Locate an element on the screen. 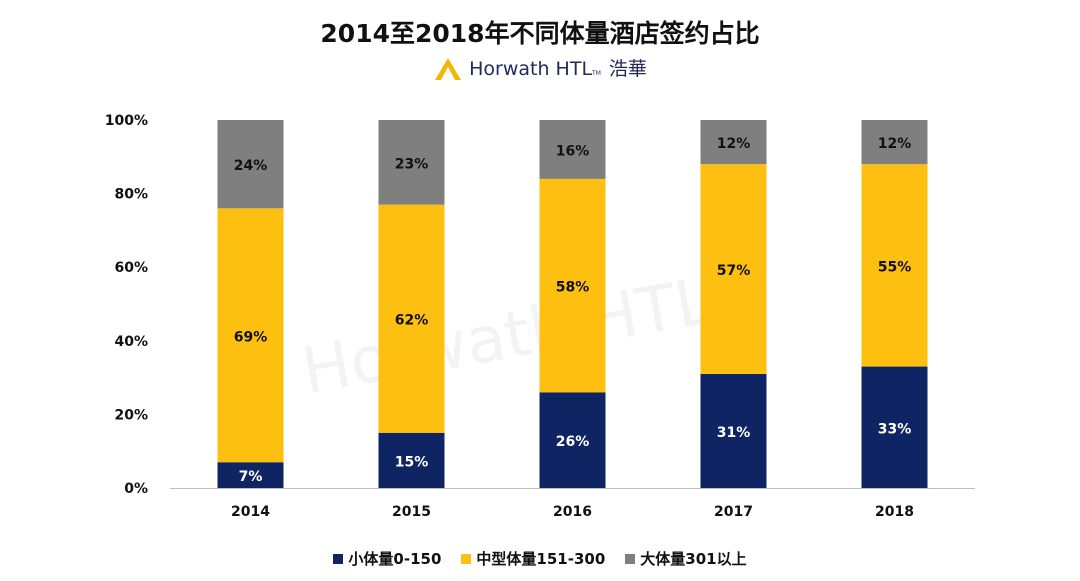 This screenshot has width=1080, height=581. data-label: 62% is located at coordinates (412, 321).